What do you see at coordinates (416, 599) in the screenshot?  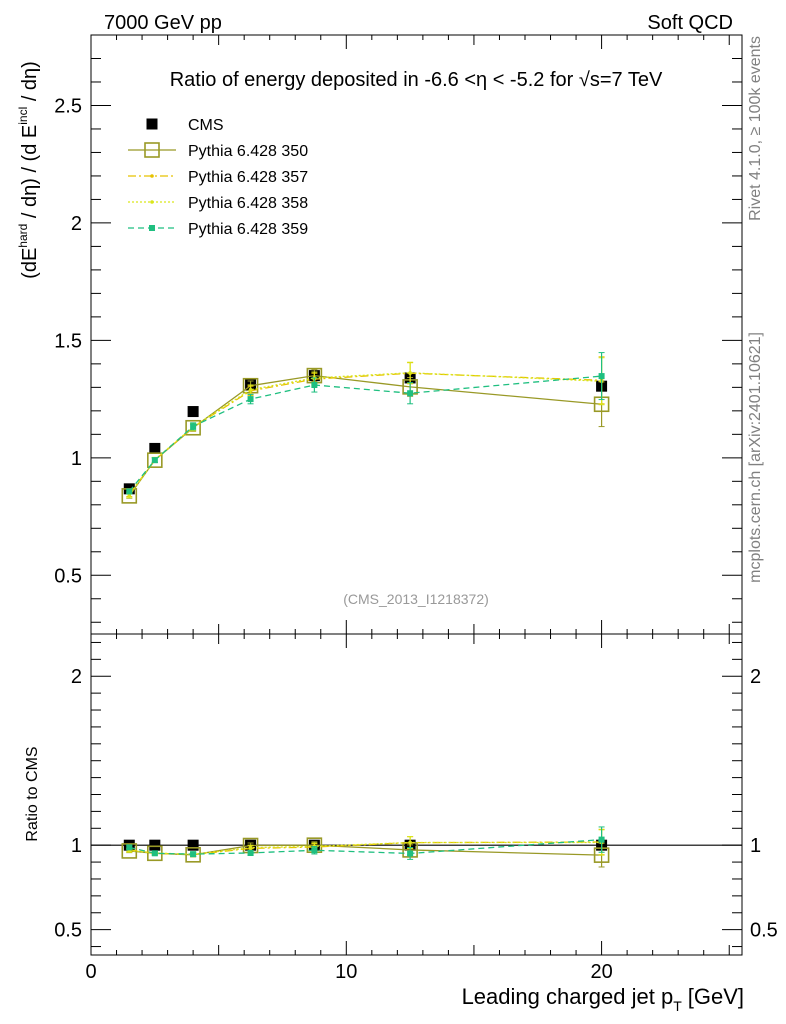 I see `watermark: (CMS_2013_I1218372)` at bounding box center [416, 599].